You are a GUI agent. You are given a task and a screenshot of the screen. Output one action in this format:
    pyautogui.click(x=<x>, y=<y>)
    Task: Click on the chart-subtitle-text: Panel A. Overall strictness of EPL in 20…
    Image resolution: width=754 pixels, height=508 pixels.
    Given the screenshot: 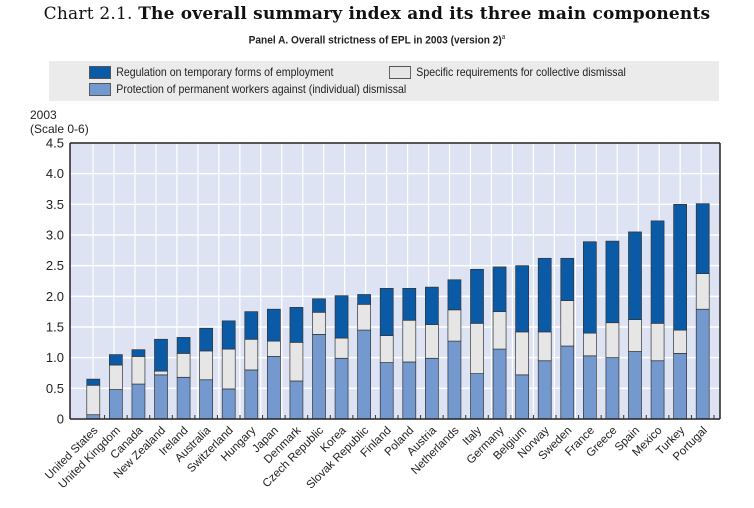 What is the action you would take?
    pyautogui.click(x=375, y=40)
    